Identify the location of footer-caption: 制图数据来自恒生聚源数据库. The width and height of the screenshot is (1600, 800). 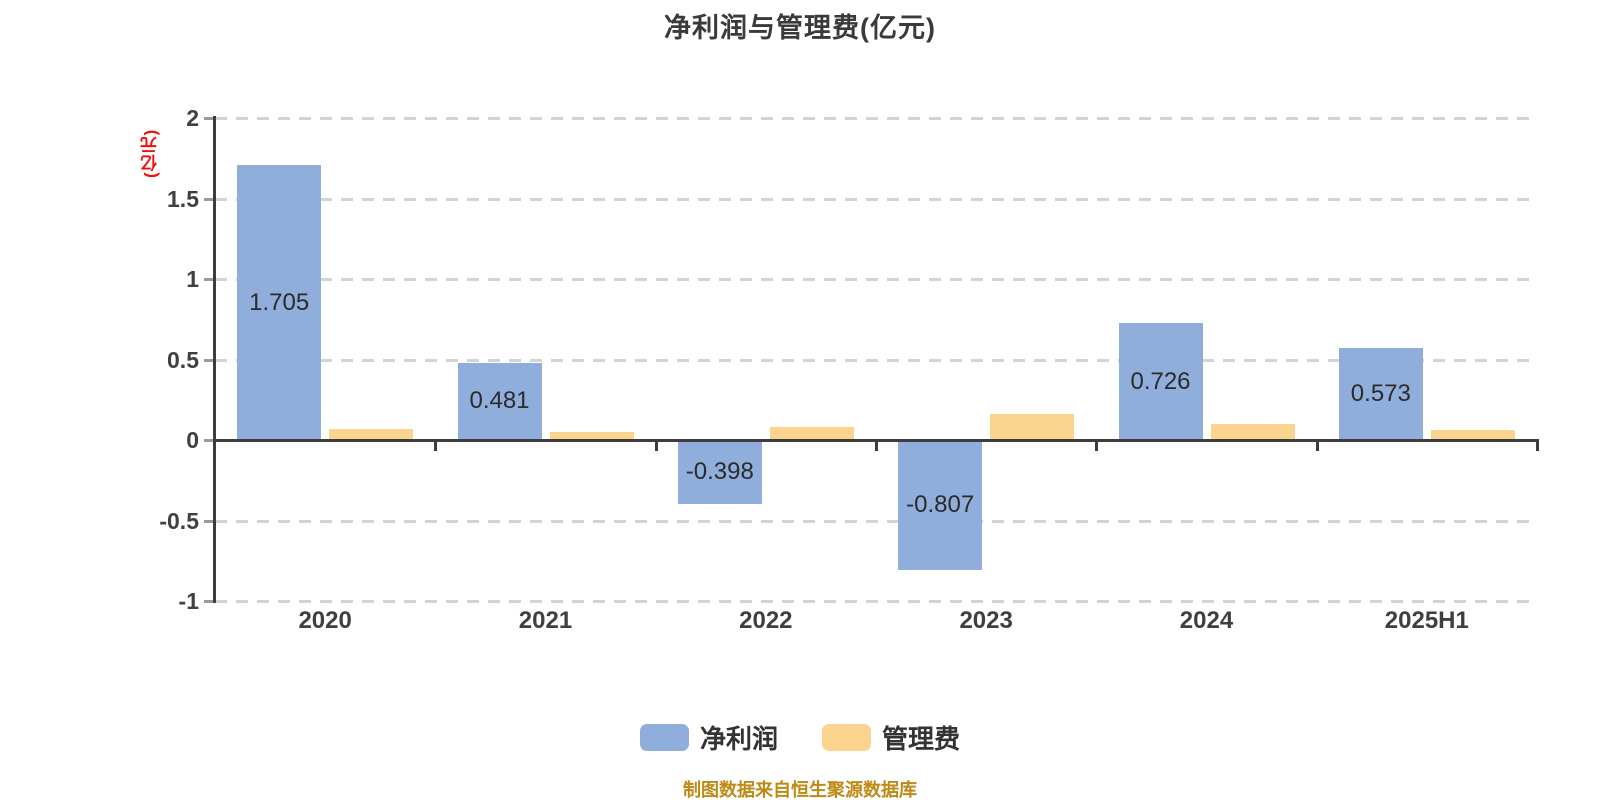
(800, 790).